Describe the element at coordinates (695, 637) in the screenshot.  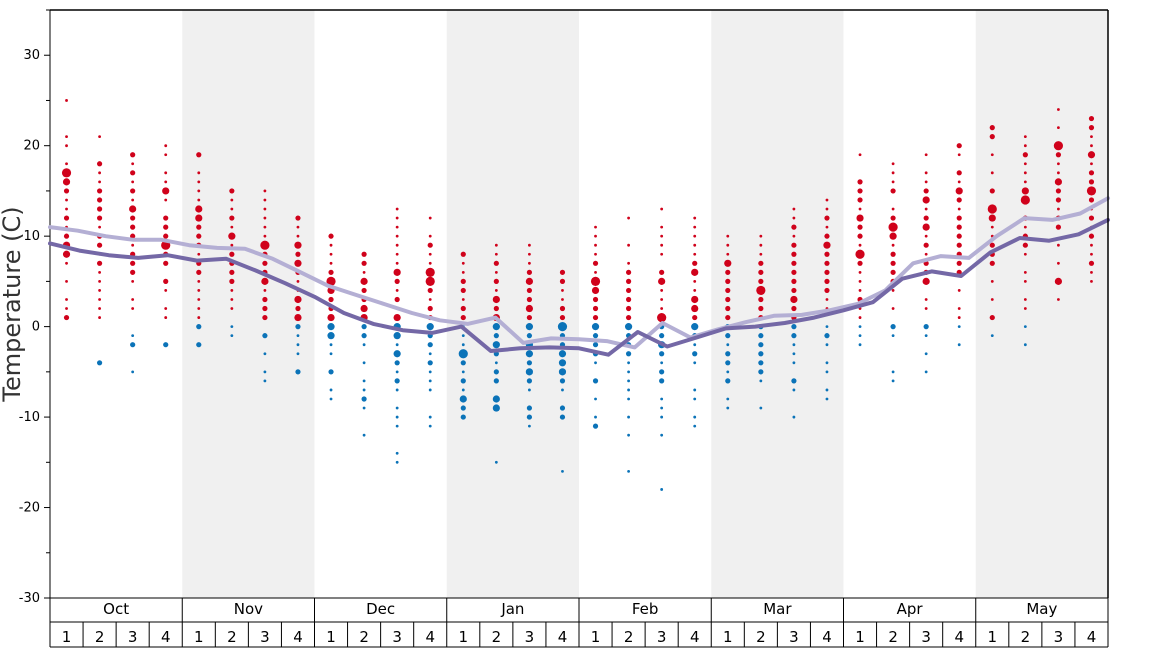
I see `week-label: 4` at that location.